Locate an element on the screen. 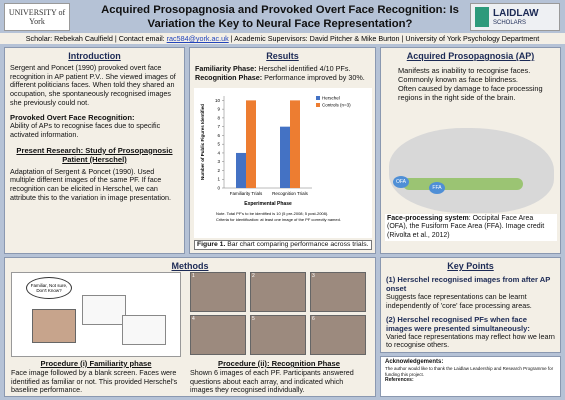  department: University of York Psychology Department is located at coordinates (472, 38).